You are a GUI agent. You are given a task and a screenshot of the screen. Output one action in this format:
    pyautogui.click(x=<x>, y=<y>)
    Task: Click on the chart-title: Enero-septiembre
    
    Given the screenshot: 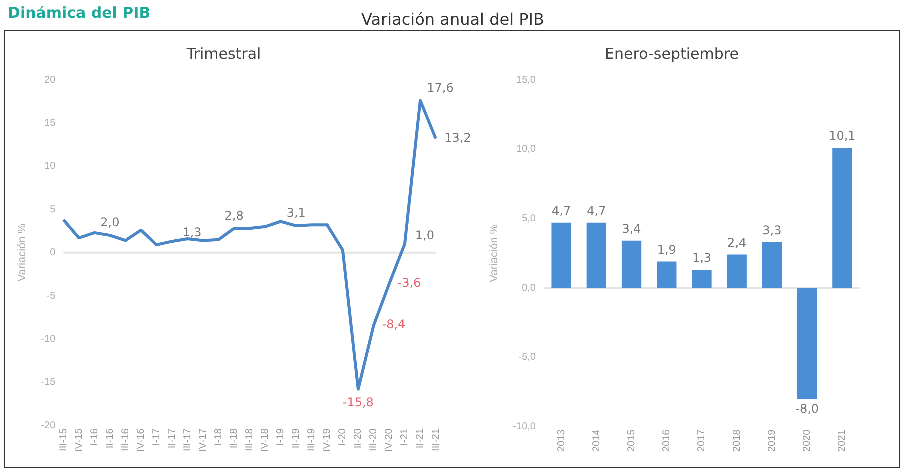 What is the action you would take?
    pyautogui.click(x=672, y=53)
    